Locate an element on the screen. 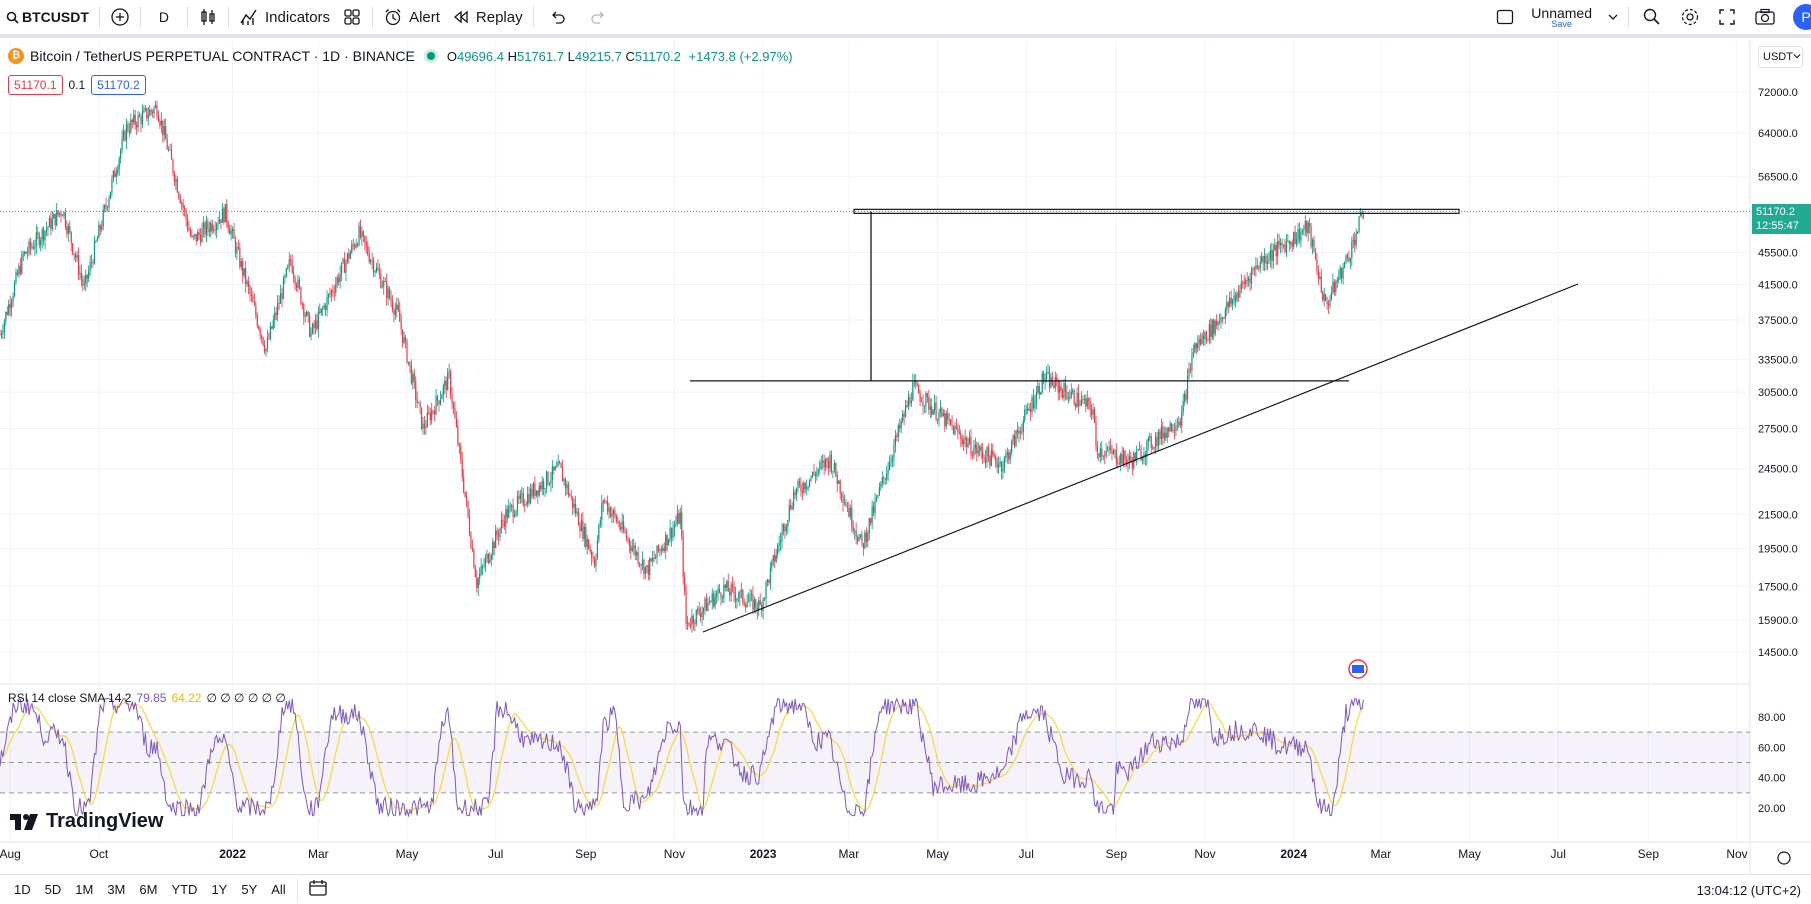 The image size is (1811, 904). redo-button is located at coordinates (598, 17).